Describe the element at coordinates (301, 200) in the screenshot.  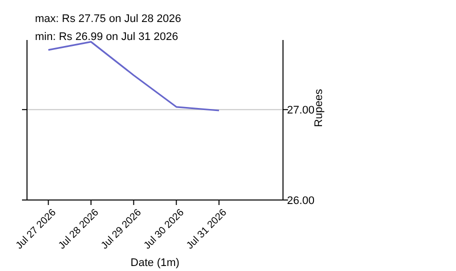
I see `y-tick-label: 26.00` at that location.